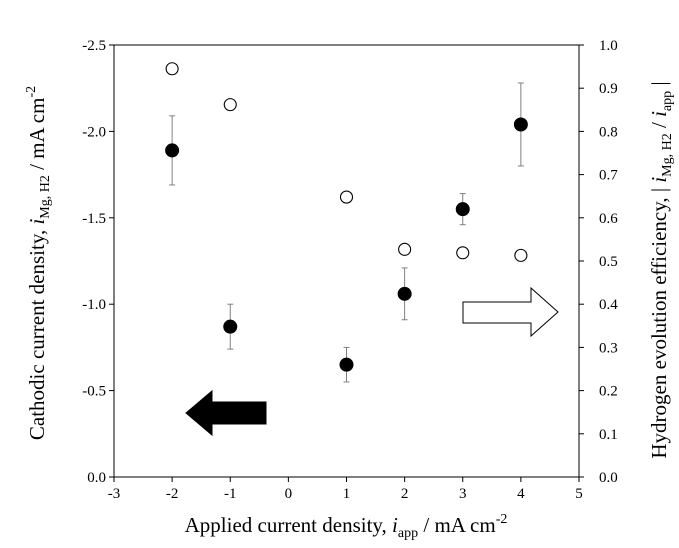 Image resolution: width=679 pixels, height=548 pixels. Describe the element at coordinates (96, 478) in the screenshot. I see `left-tick-label: 0.0` at that location.